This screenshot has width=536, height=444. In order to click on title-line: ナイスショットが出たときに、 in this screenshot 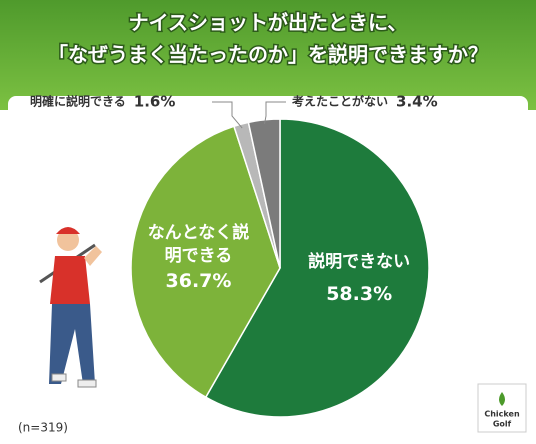, I will do `click(268, 23)`.